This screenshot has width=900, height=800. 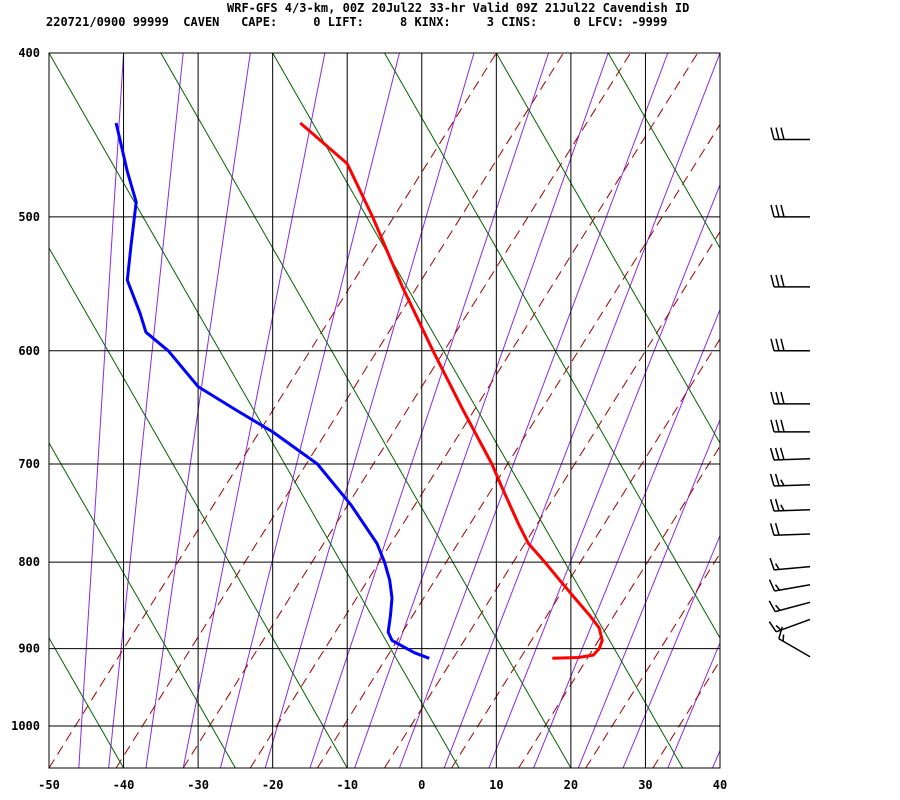 I want to click on temperature-tick-label: -50, so click(x=49, y=785).